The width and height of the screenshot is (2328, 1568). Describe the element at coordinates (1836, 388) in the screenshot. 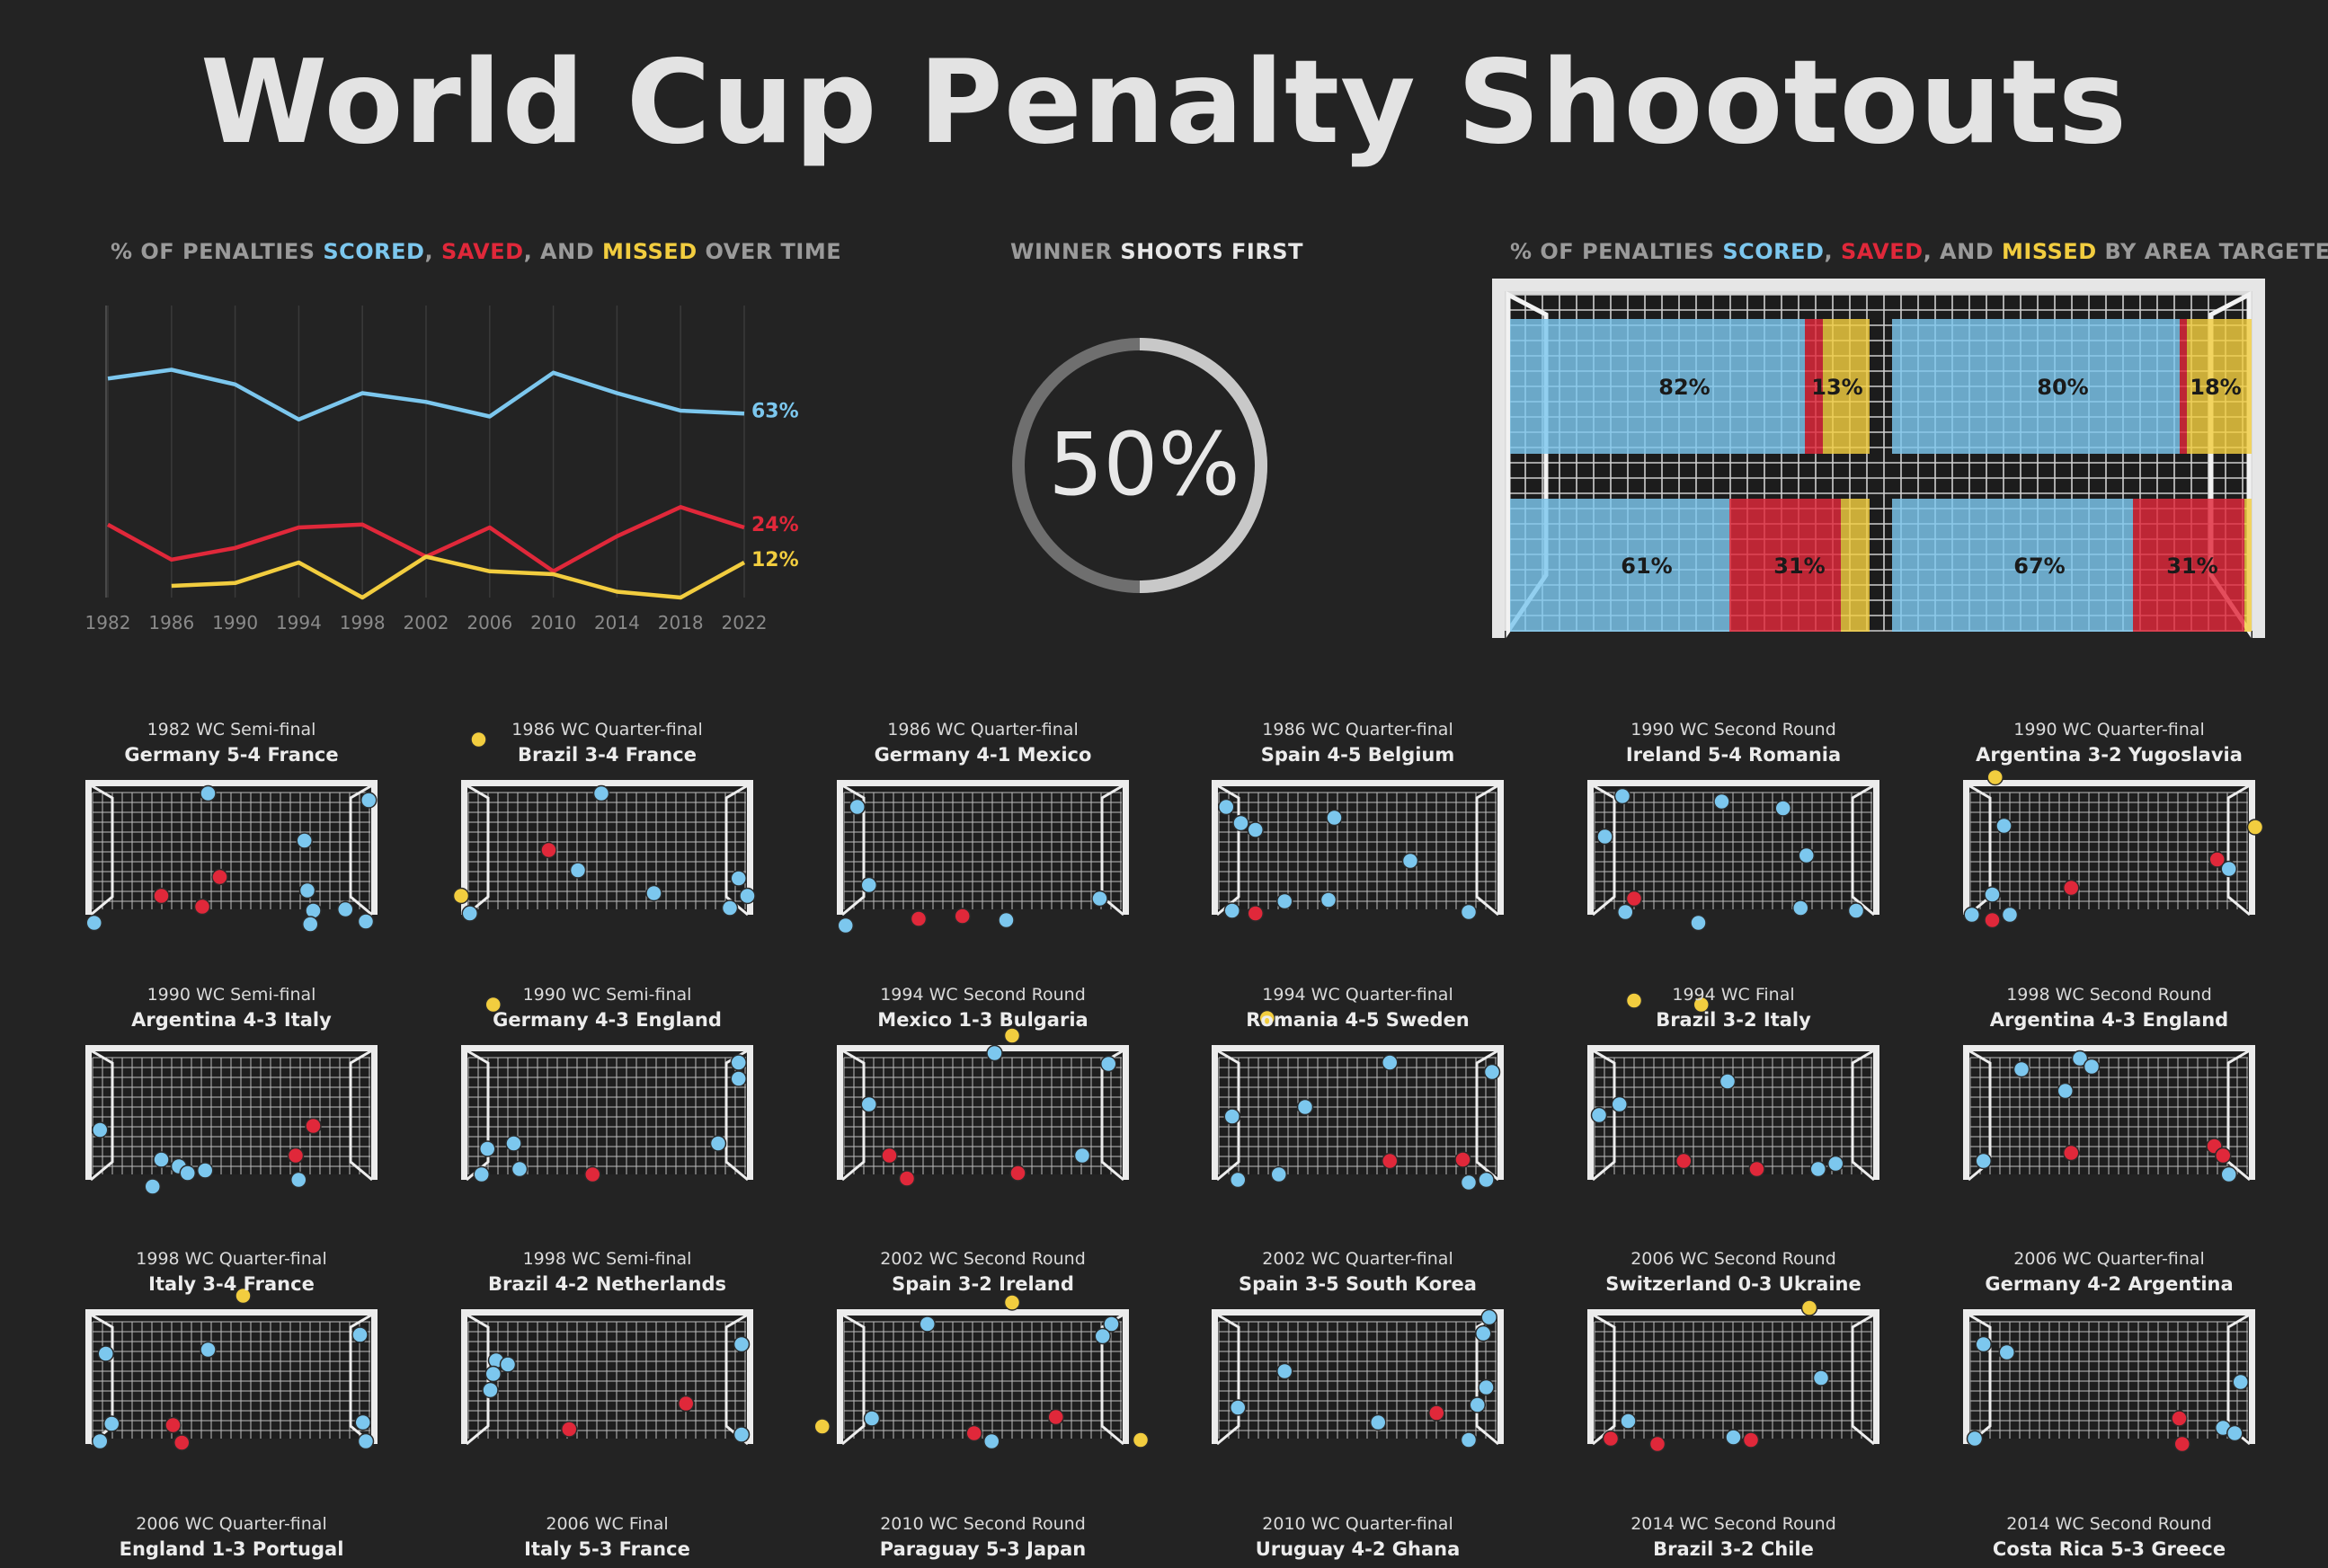

I see `area-label: 13%` at that location.